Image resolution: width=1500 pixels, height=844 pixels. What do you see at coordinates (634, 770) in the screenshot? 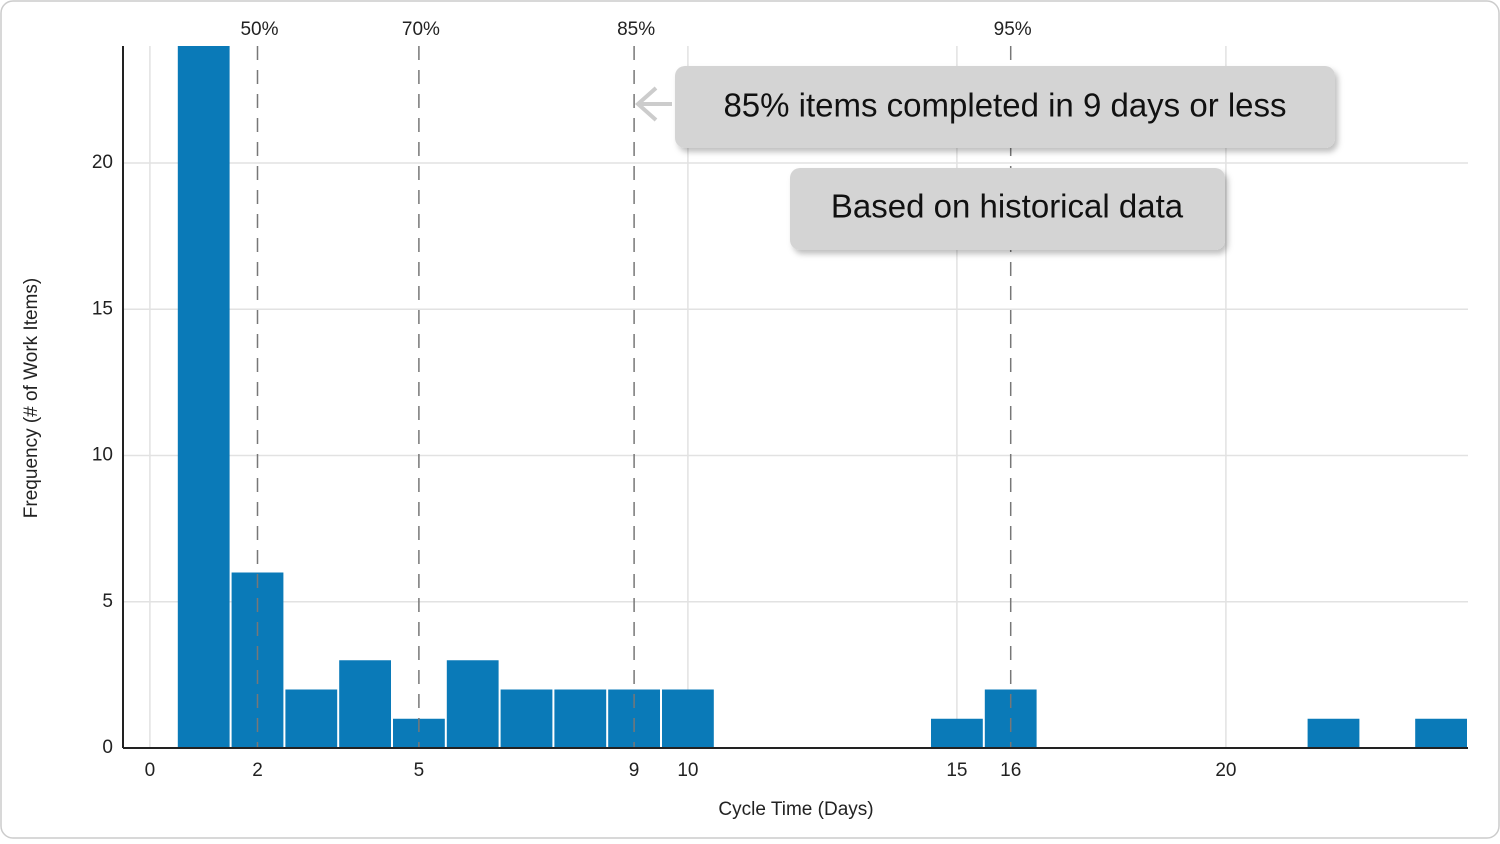
I see `x-tick-label: 9` at bounding box center [634, 770].